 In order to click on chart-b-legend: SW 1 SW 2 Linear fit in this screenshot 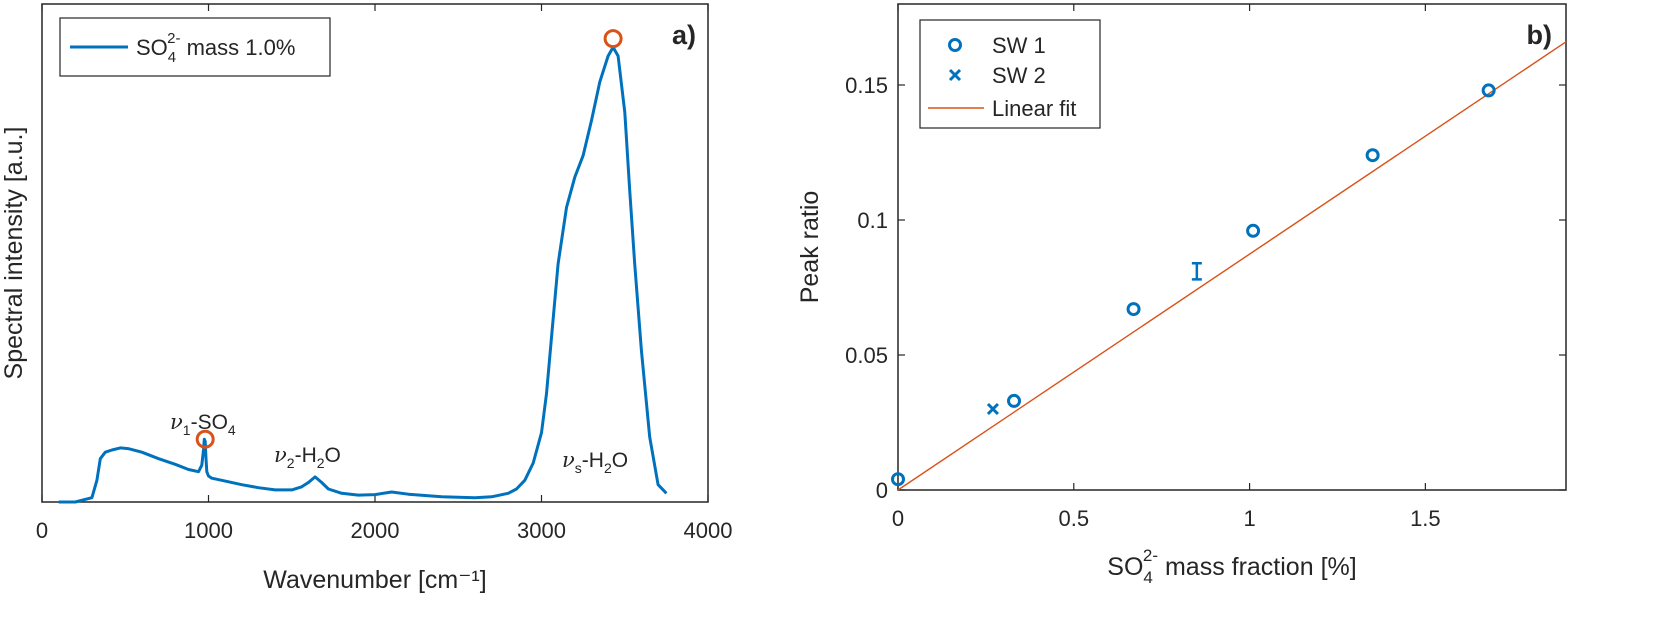, I will do `click(1010, 74)`.